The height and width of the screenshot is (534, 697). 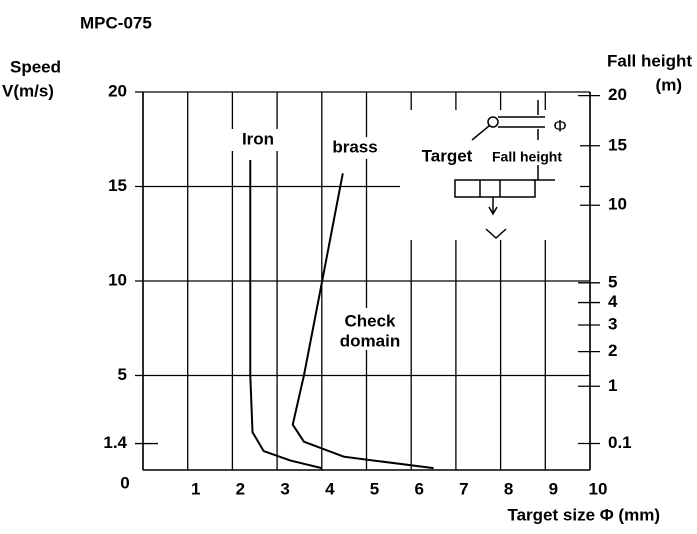 What do you see at coordinates (617, 144) in the screenshot?
I see `y2-tick-label: 15` at bounding box center [617, 144].